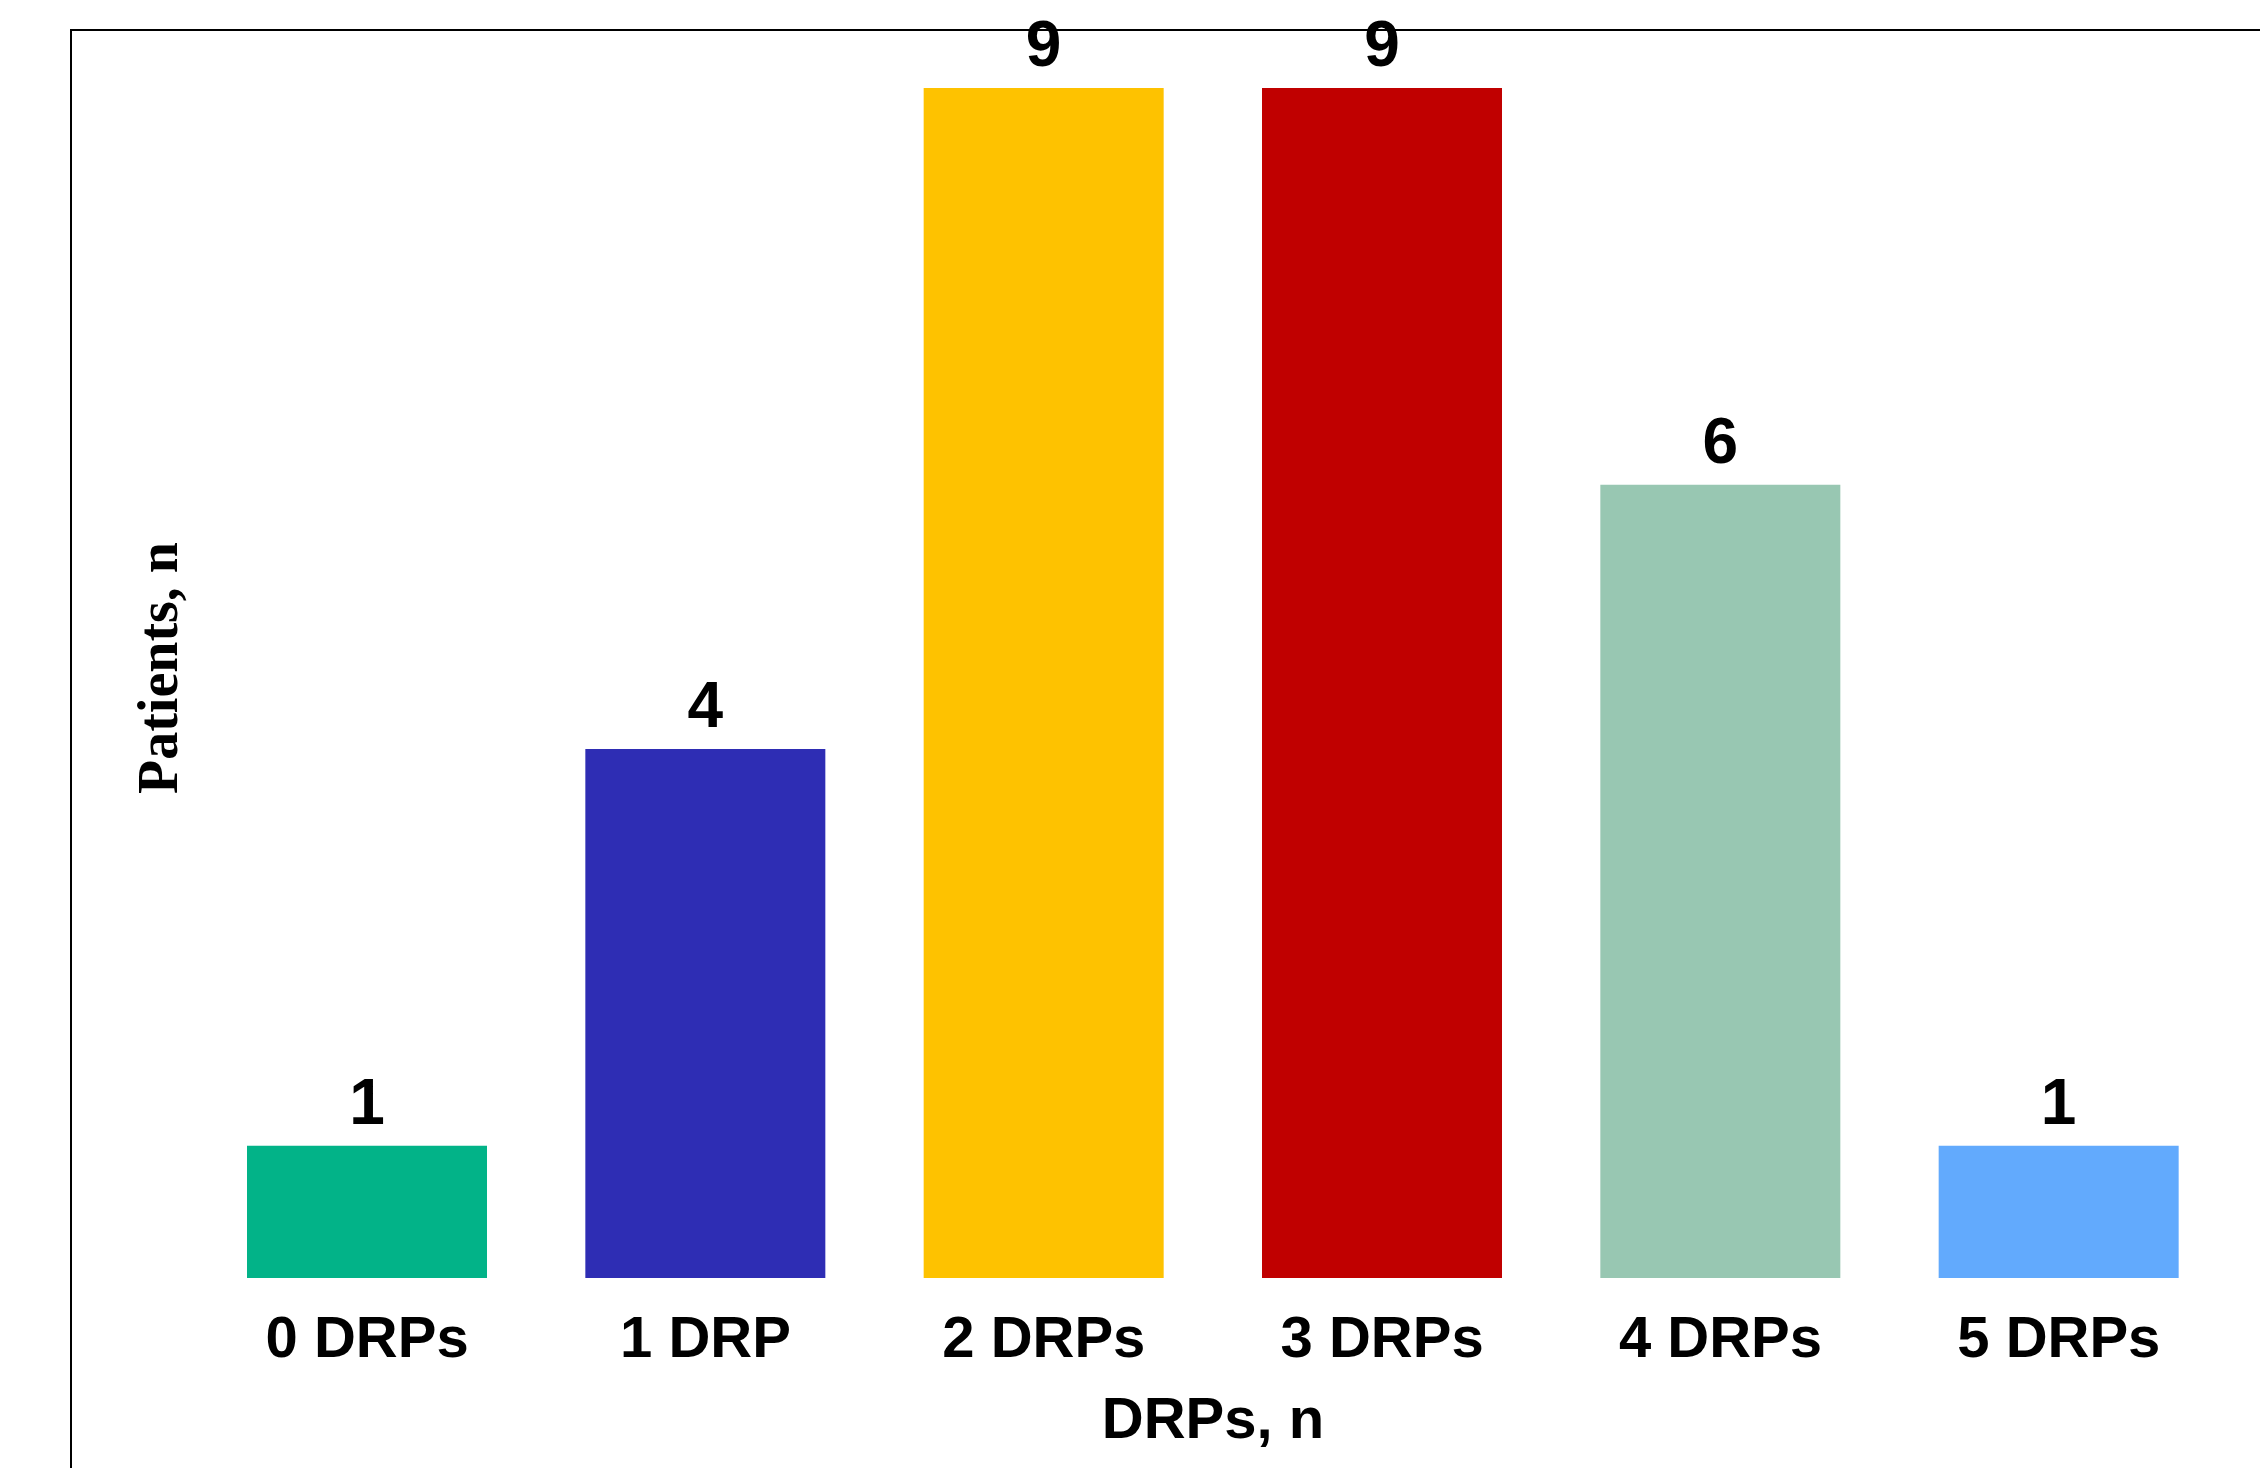 This screenshot has height=1468, width=2260. What do you see at coordinates (1720, 440) in the screenshot?
I see `data-label: 6` at bounding box center [1720, 440].